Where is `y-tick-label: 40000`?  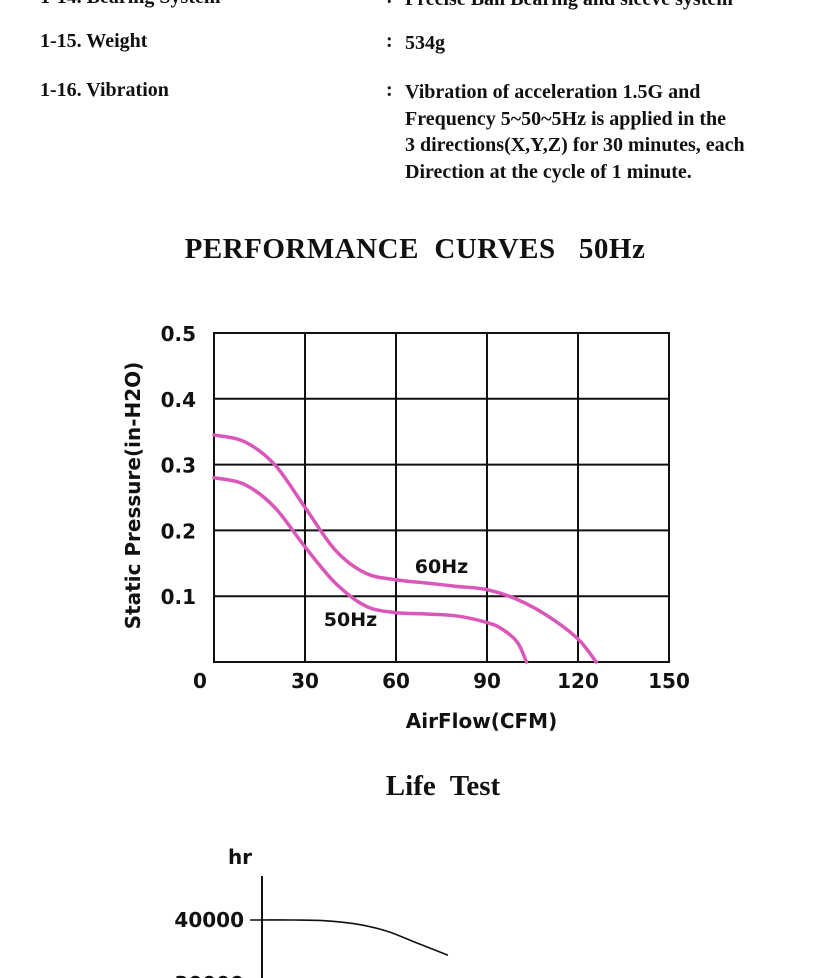
y-tick-label: 40000 is located at coordinates (209, 920).